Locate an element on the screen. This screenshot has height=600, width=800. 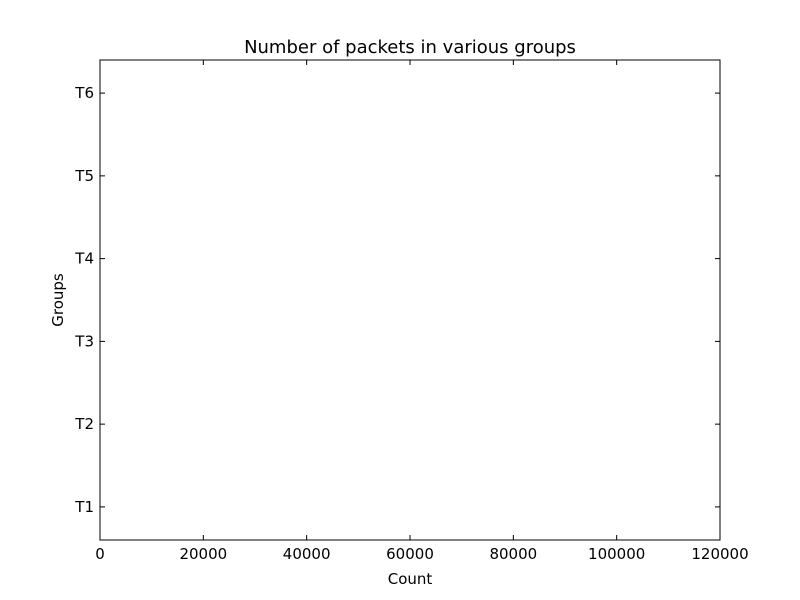
y-tick-label: T2 is located at coordinates (84, 424).